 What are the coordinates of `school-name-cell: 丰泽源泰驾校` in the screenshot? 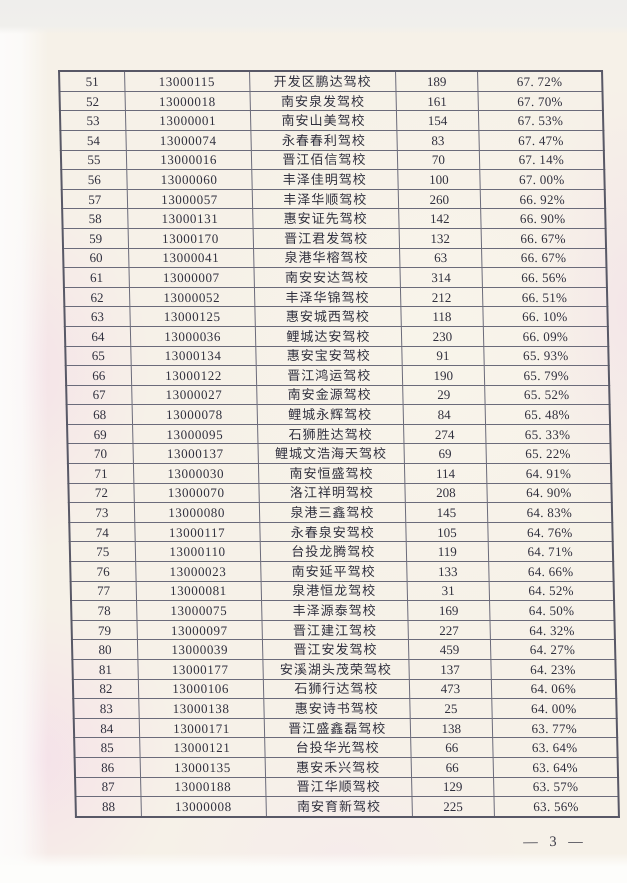 It's located at (335, 610).